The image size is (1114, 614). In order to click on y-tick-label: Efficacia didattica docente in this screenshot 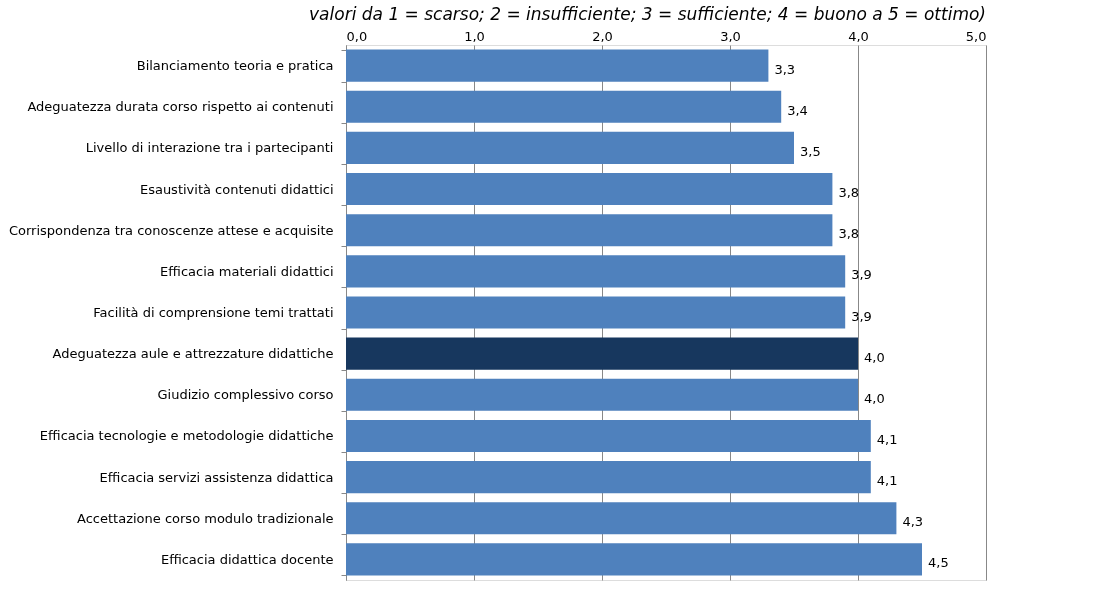, I will do `click(247, 559)`.